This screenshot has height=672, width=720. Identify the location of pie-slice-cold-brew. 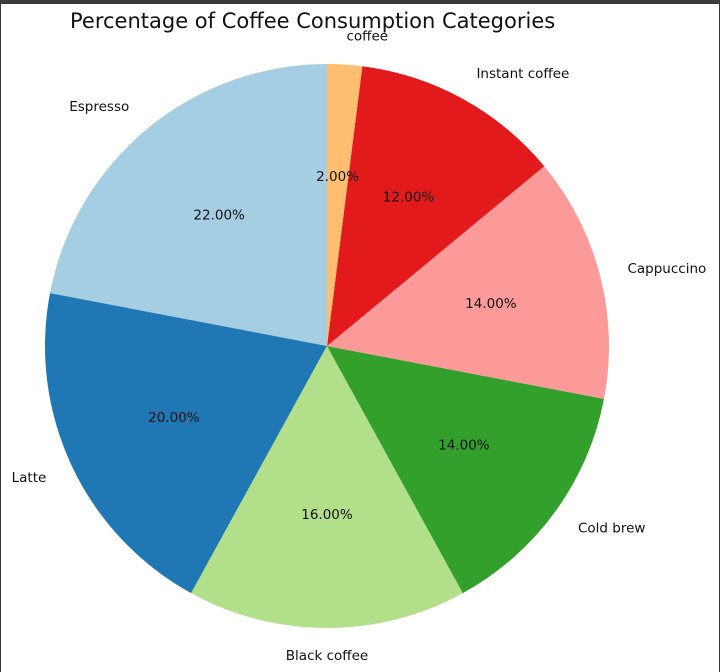
(466, 470).